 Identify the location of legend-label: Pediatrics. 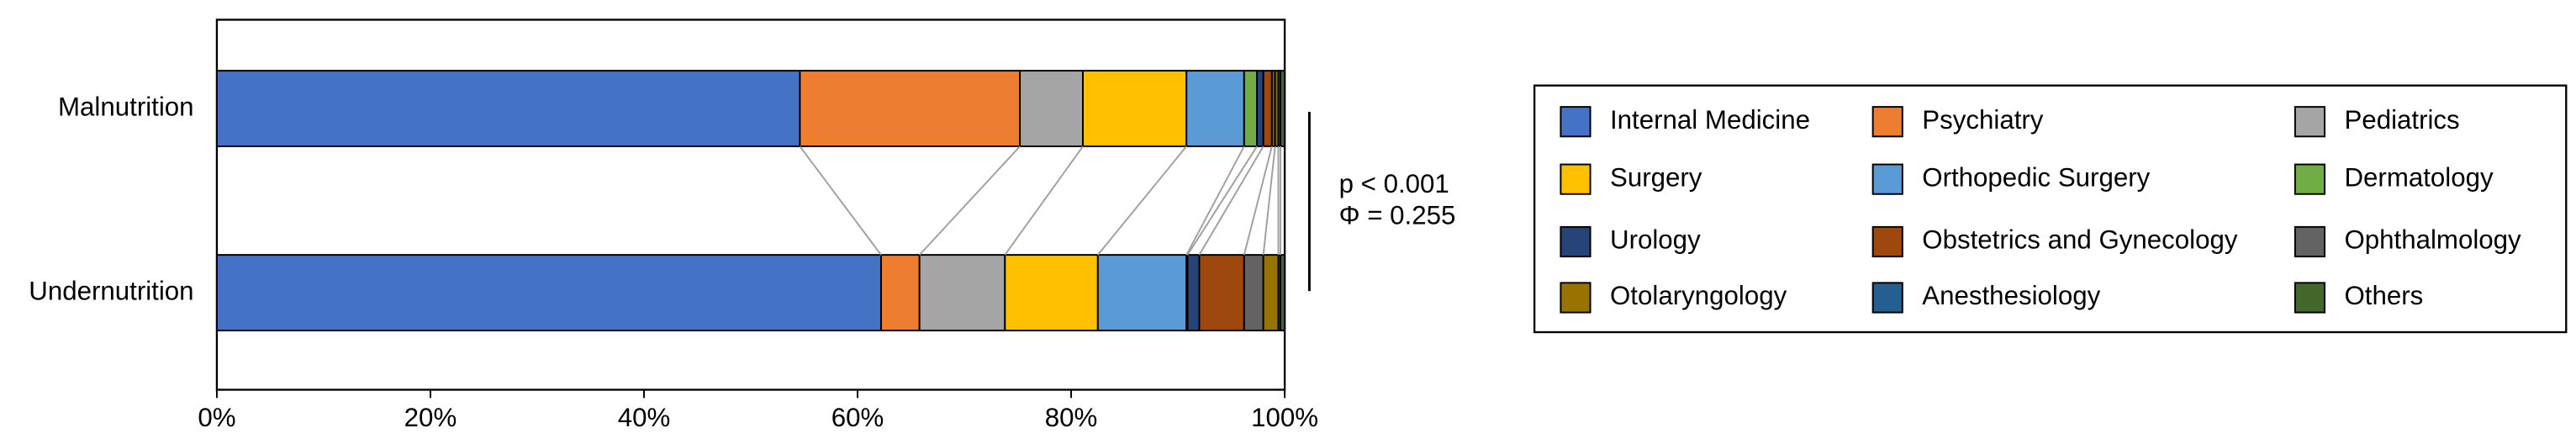
(2401, 120).